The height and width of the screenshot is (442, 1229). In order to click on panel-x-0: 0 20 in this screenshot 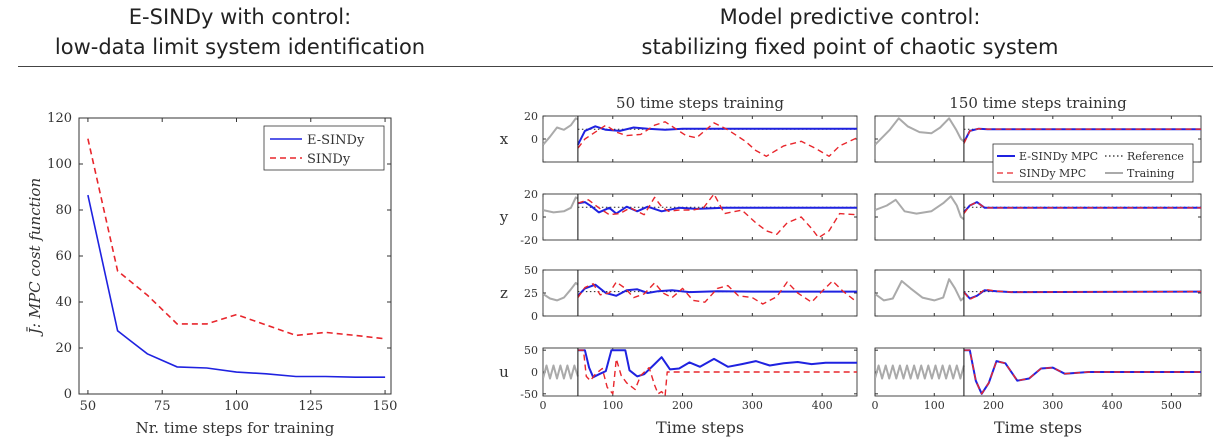, I will do `click(691, 136)`.